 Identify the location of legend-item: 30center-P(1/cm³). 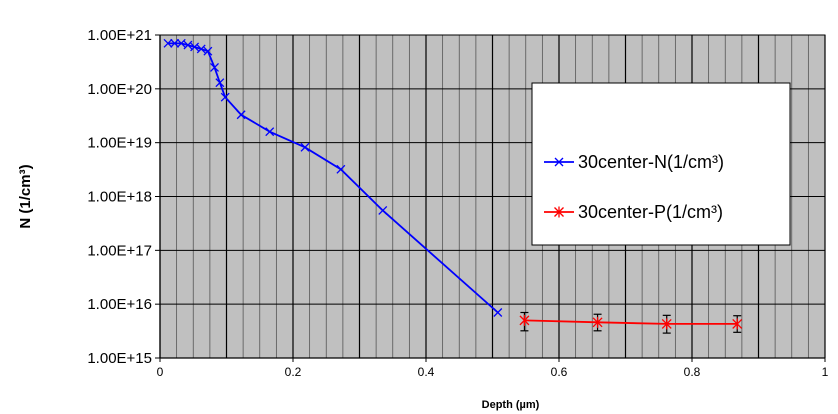
(633, 212).